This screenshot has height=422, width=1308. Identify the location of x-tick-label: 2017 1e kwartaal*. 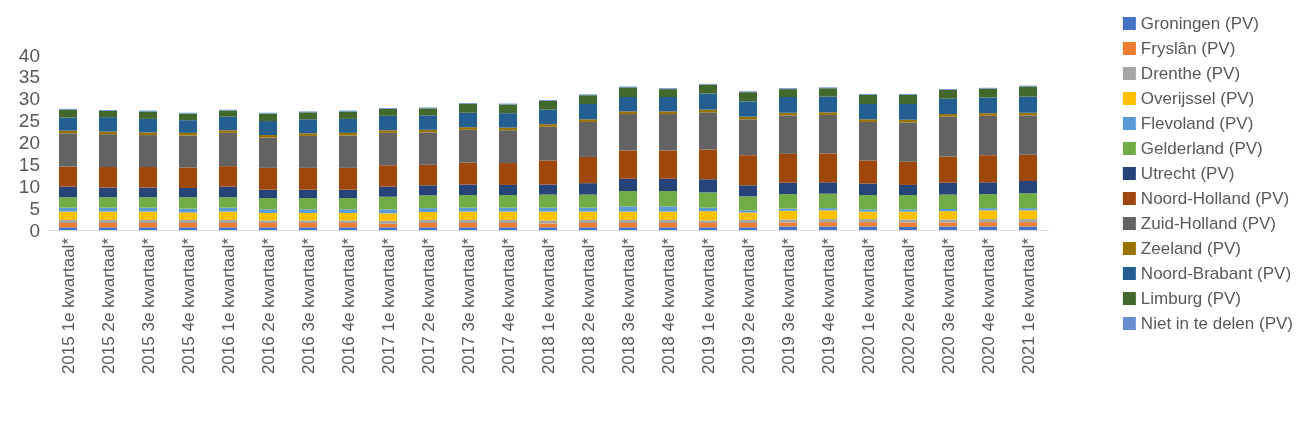
(388, 306).